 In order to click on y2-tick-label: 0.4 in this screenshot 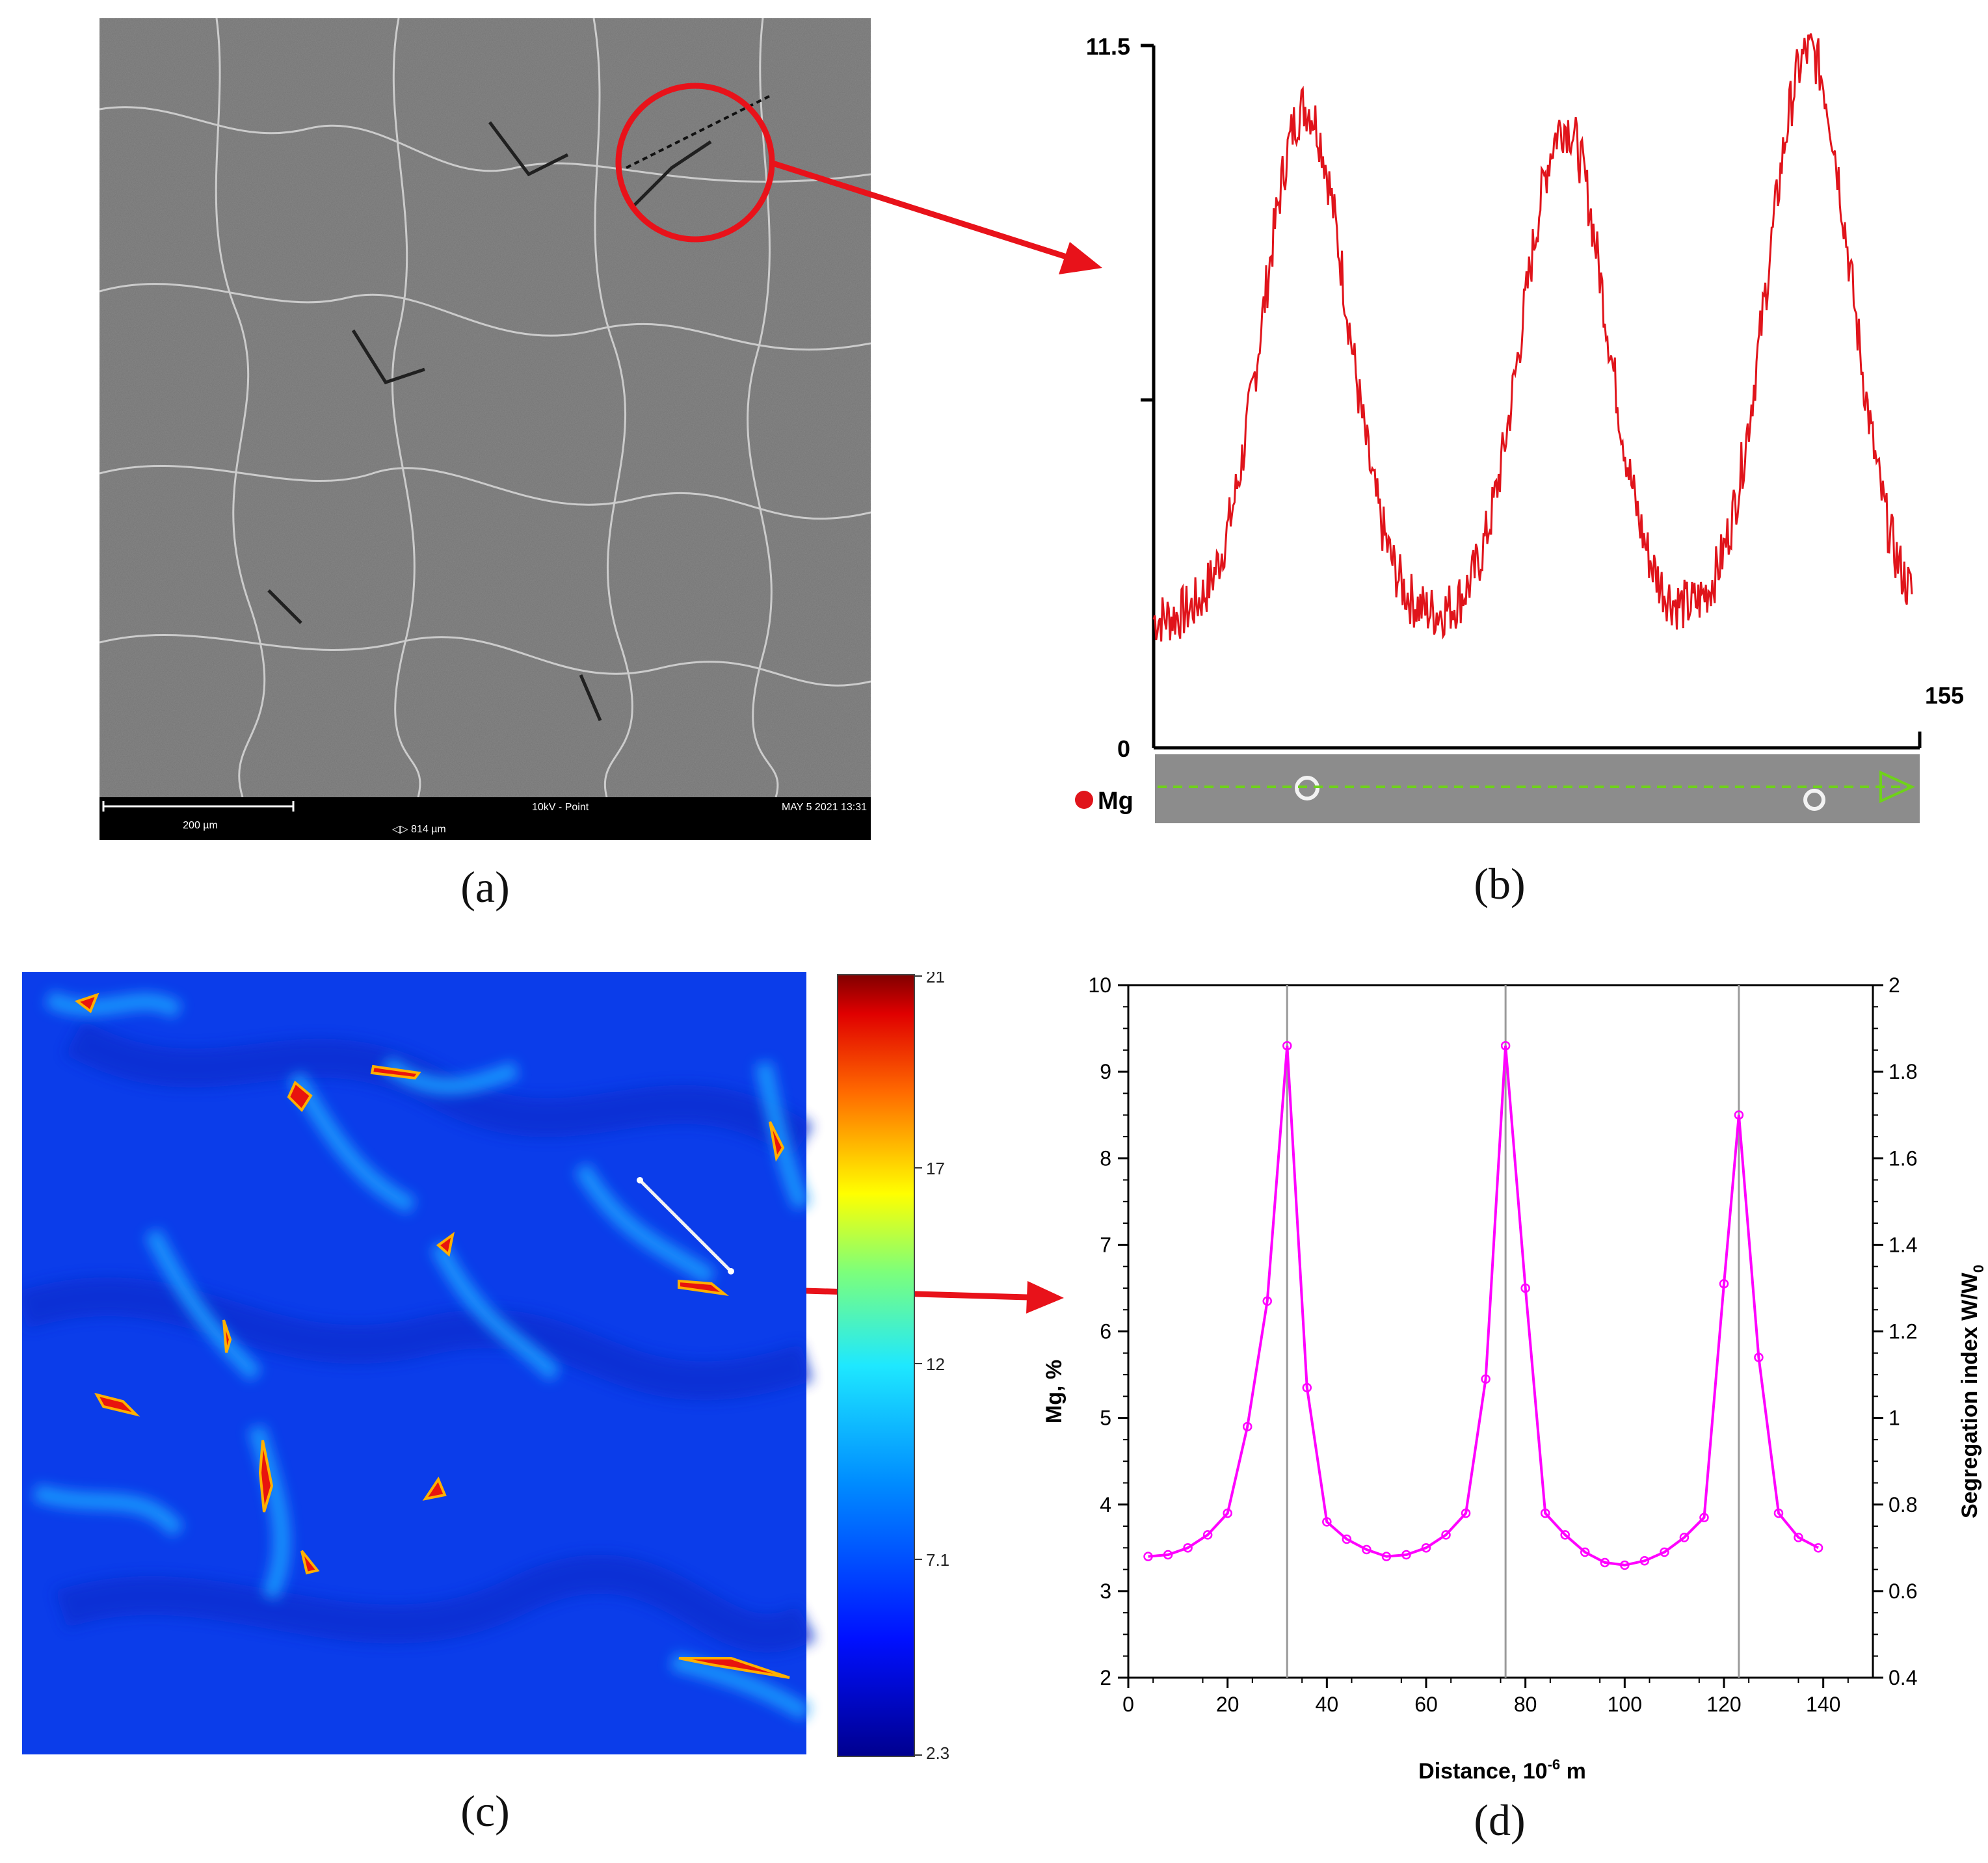, I will do `click(1903, 1677)`.